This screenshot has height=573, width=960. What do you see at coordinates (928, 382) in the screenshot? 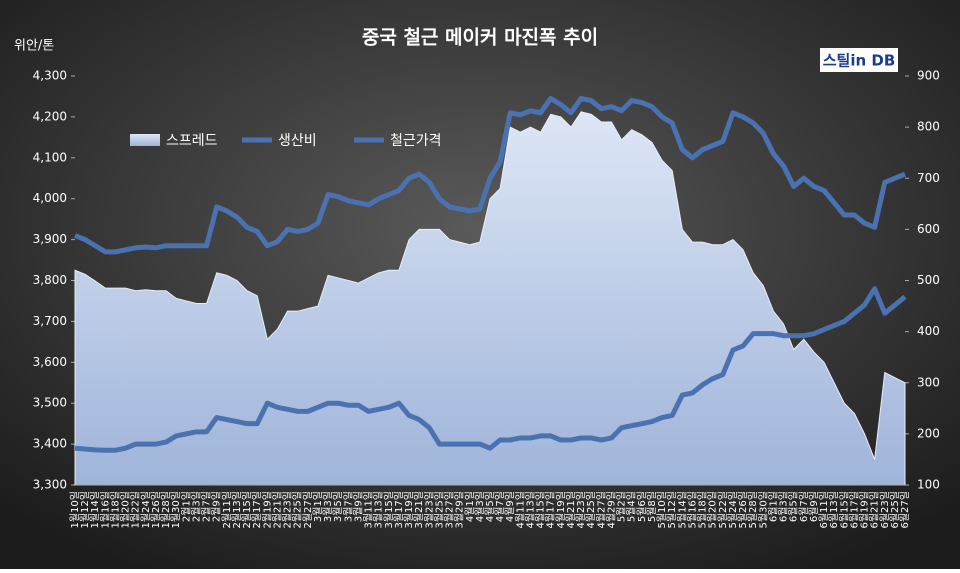
I see `y2-tick-label: 300` at bounding box center [928, 382].